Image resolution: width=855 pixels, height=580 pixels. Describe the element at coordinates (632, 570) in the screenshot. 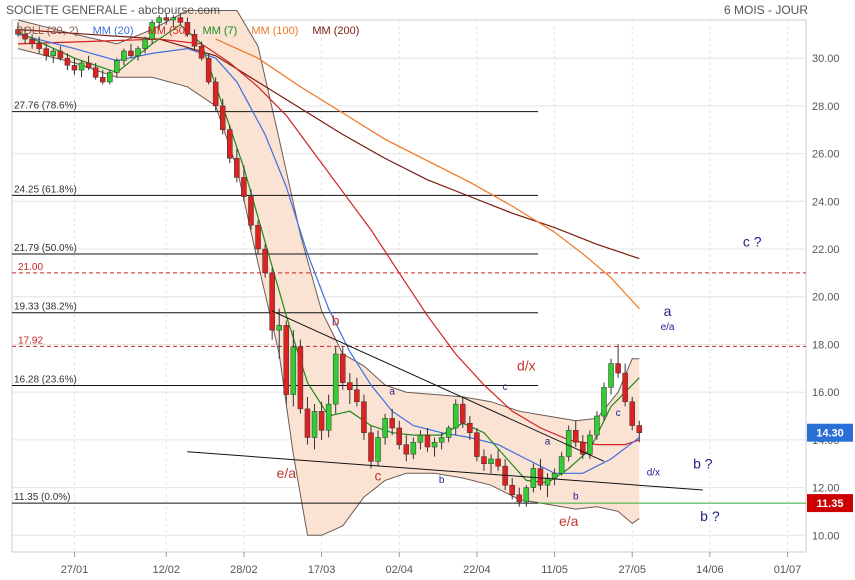

I see `x-tick-label: 27/05` at that location.